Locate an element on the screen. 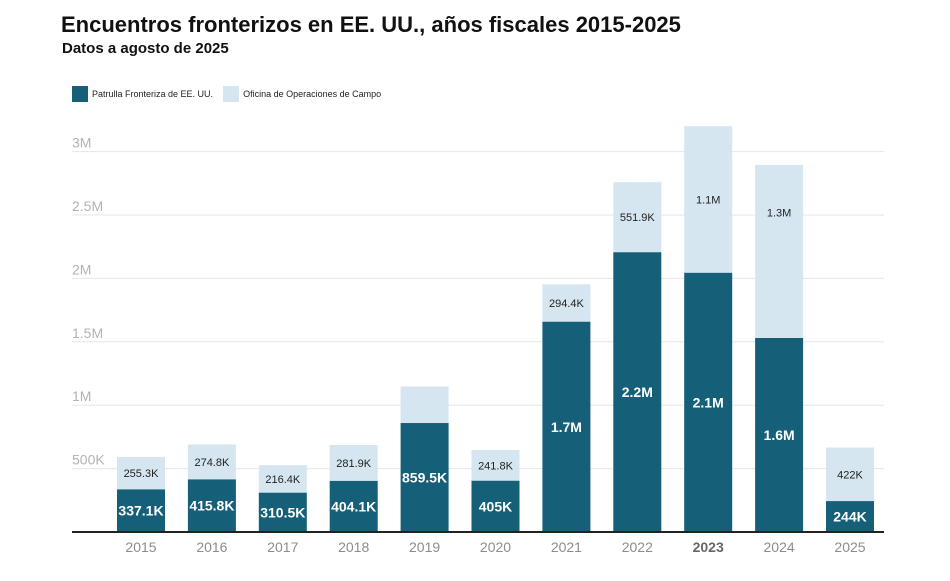  data-label-ofo: 1.3M is located at coordinates (779, 213).